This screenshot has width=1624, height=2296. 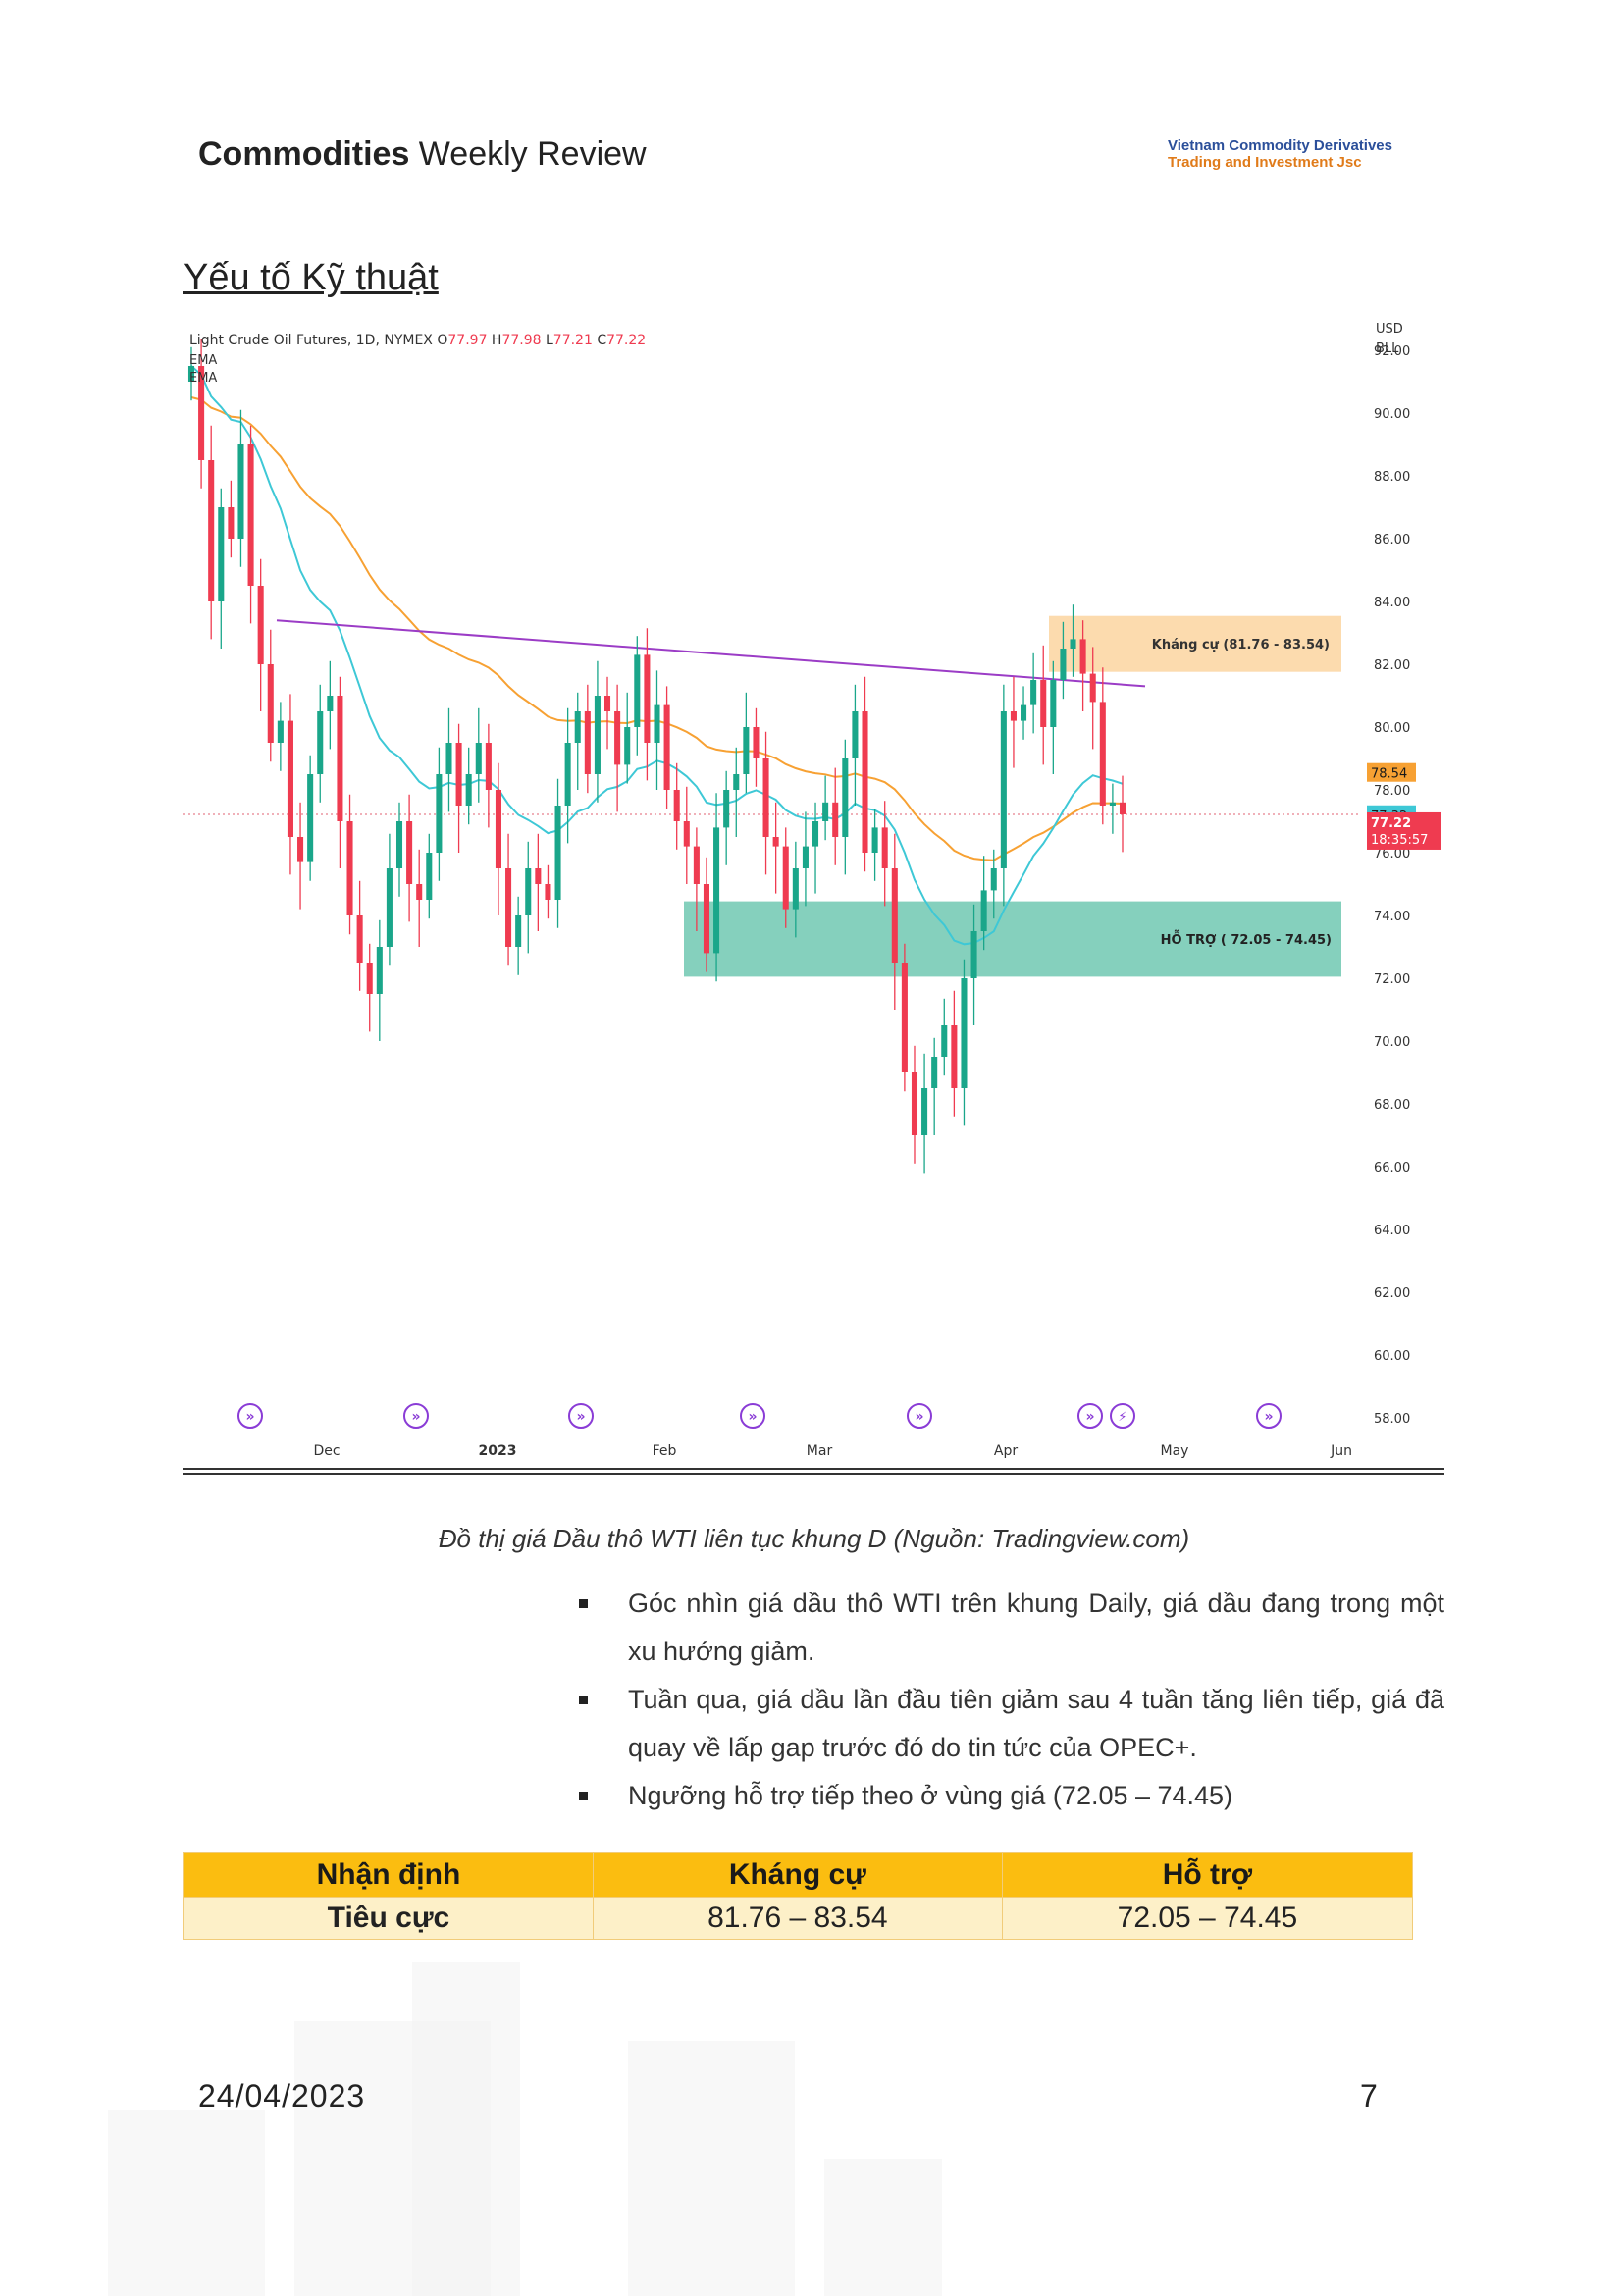 I want to click on y-tick-label: 68.00, so click(x=1392, y=1105).